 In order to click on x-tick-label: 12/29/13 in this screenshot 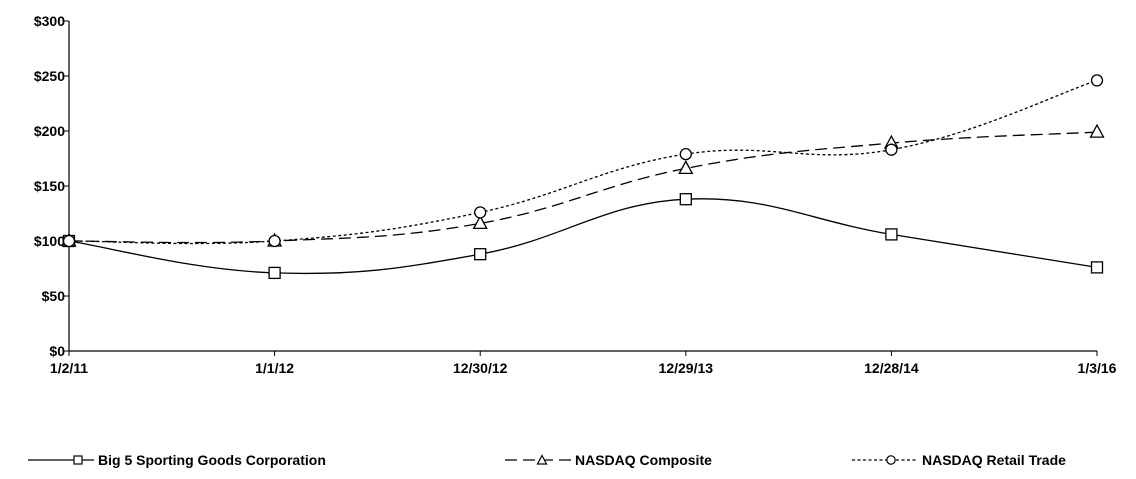, I will do `click(686, 368)`.